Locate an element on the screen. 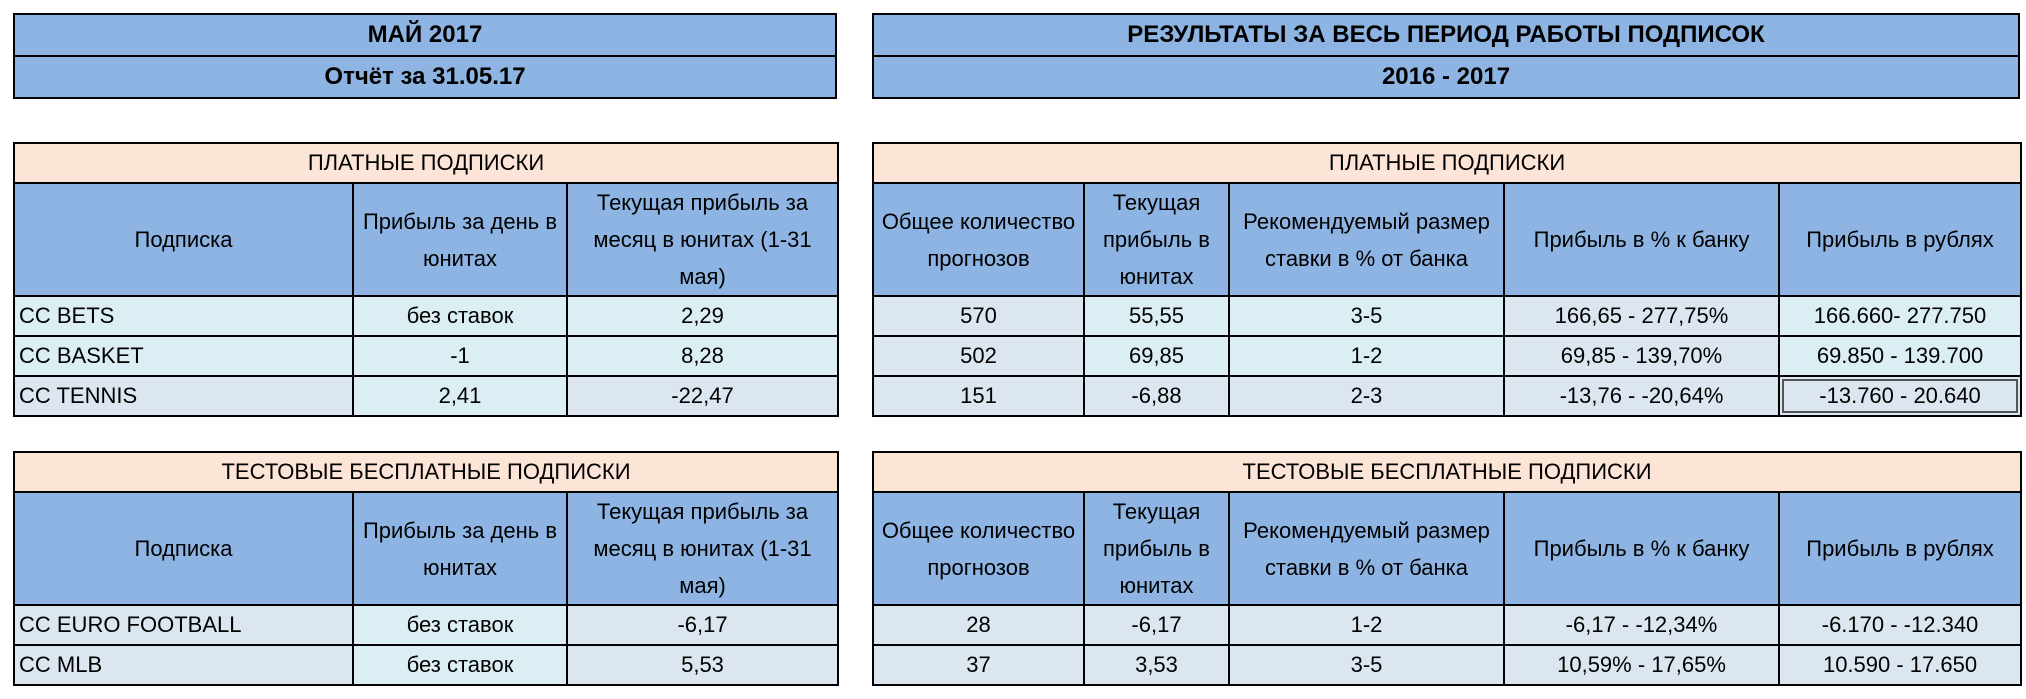 The height and width of the screenshot is (699, 2026). bank-percent: 166,65 - 277,75% is located at coordinates (1641, 316).